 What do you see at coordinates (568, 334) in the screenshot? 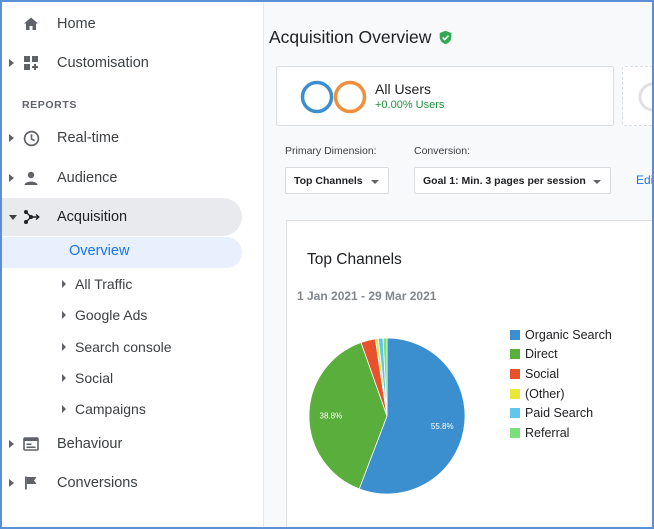
I see `legend-label: Organic Search` at bounding box center [568, 334].